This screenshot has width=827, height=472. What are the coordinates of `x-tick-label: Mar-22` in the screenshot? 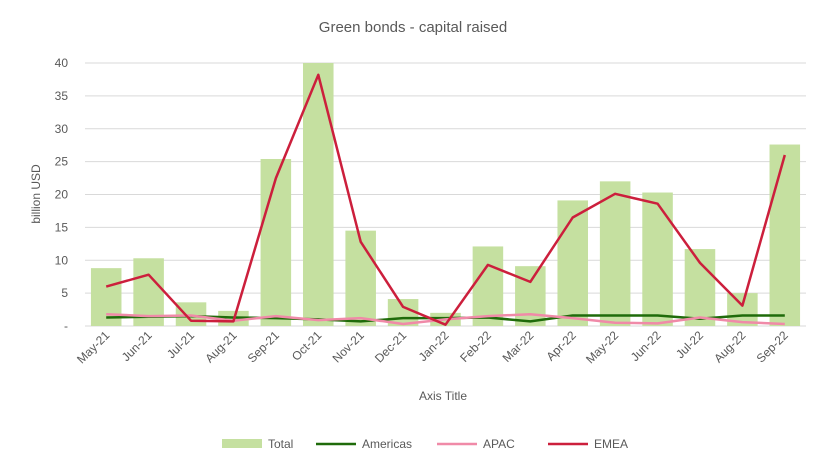 It's located at (518, 346).